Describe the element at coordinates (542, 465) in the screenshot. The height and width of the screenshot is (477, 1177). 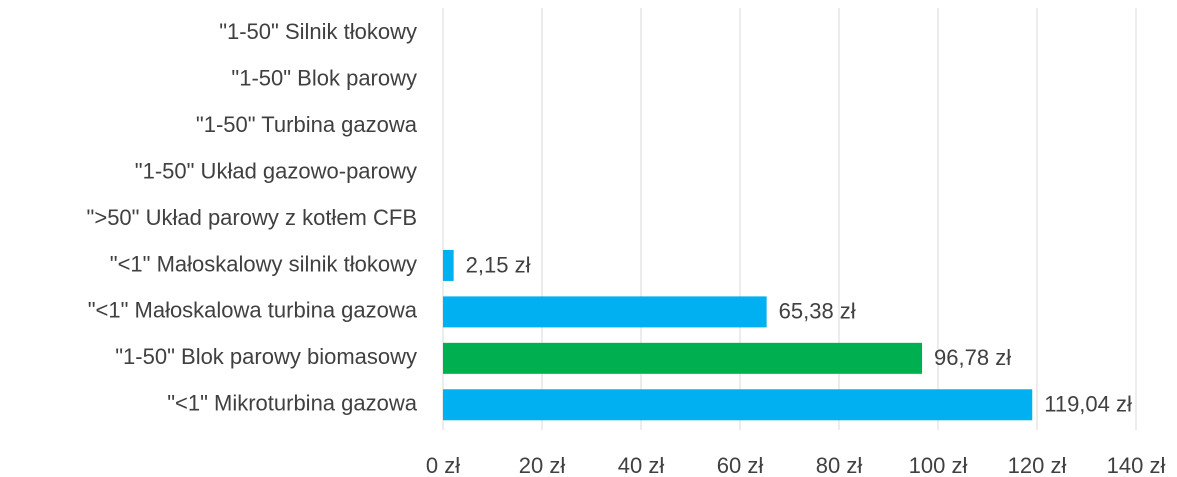
I see `x-tick-label: 20 zł` at that location.